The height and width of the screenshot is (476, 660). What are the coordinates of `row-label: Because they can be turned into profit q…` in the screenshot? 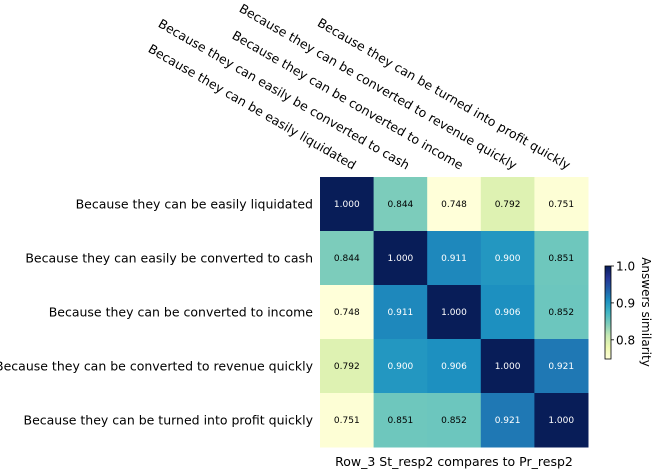 It's located at (169, 420).